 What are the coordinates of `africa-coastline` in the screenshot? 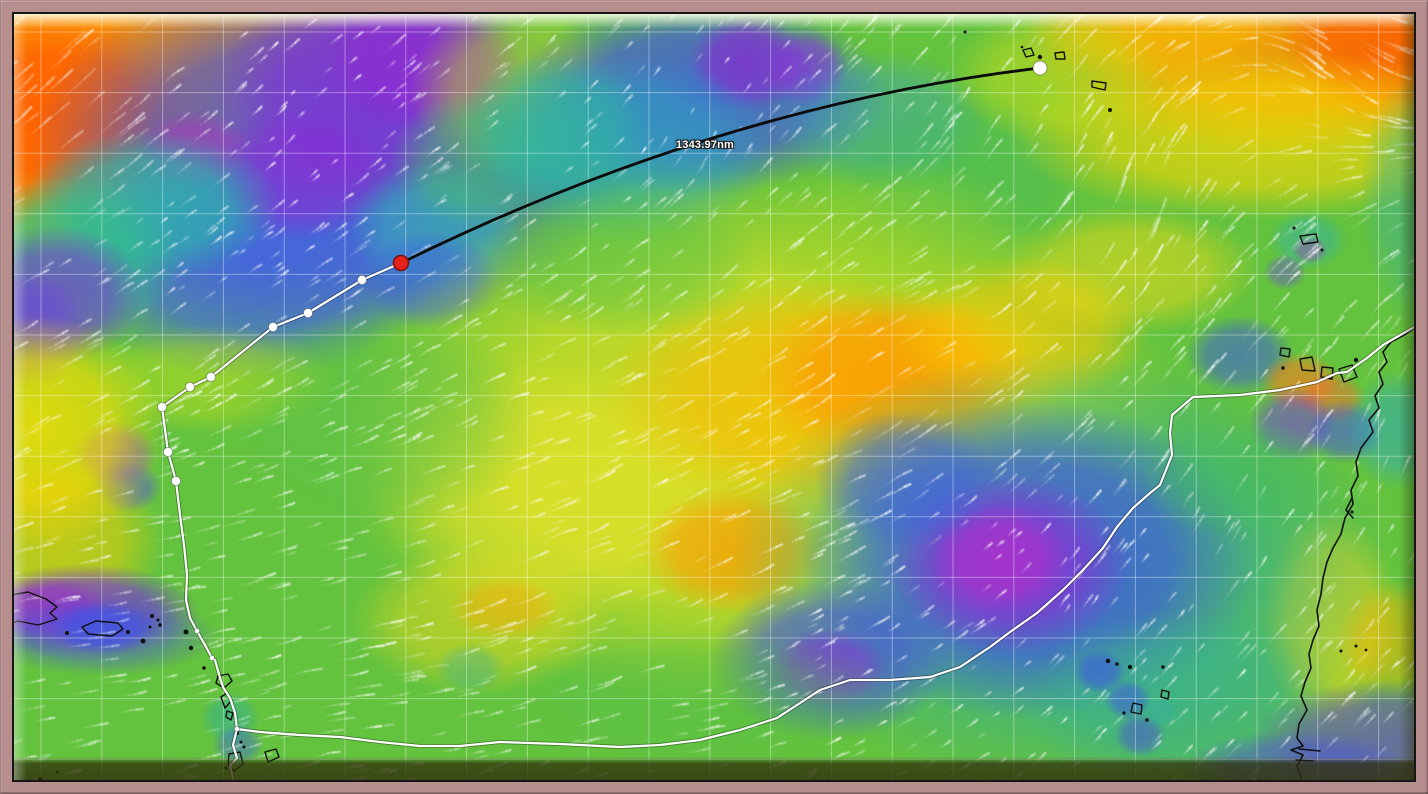 It's located at (1352, 553).